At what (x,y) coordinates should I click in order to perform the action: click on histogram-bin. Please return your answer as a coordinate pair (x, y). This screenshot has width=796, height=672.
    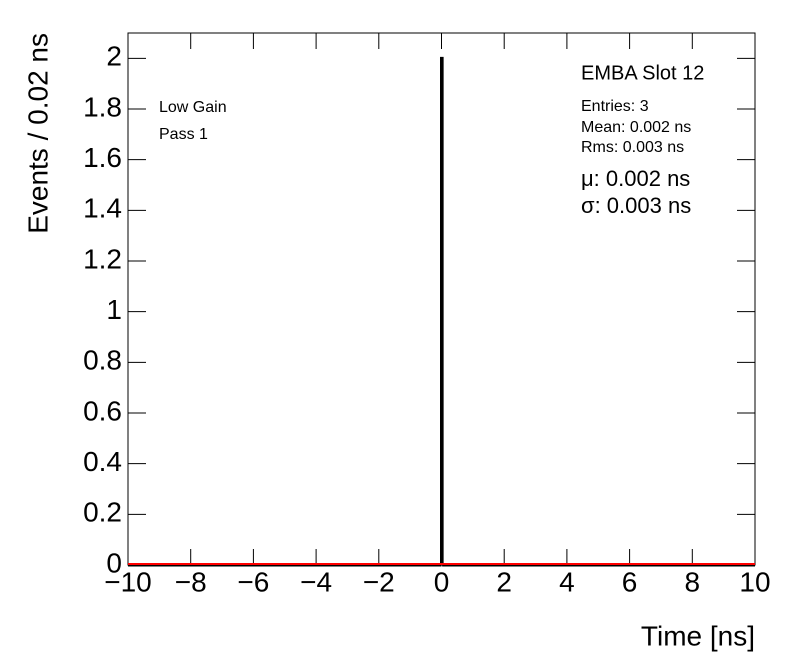
    Looking at the image, I should click on (442, 310).